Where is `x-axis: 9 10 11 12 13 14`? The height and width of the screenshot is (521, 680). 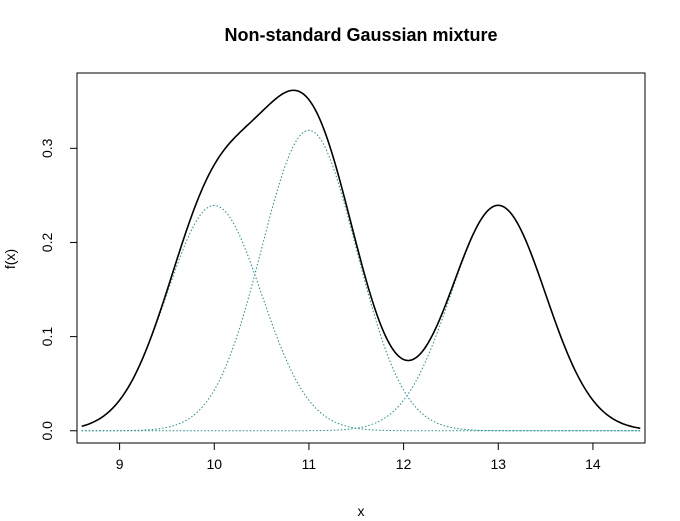 x-axis: 9 10 11 12 13 14 is located at coordinates (358, 457).